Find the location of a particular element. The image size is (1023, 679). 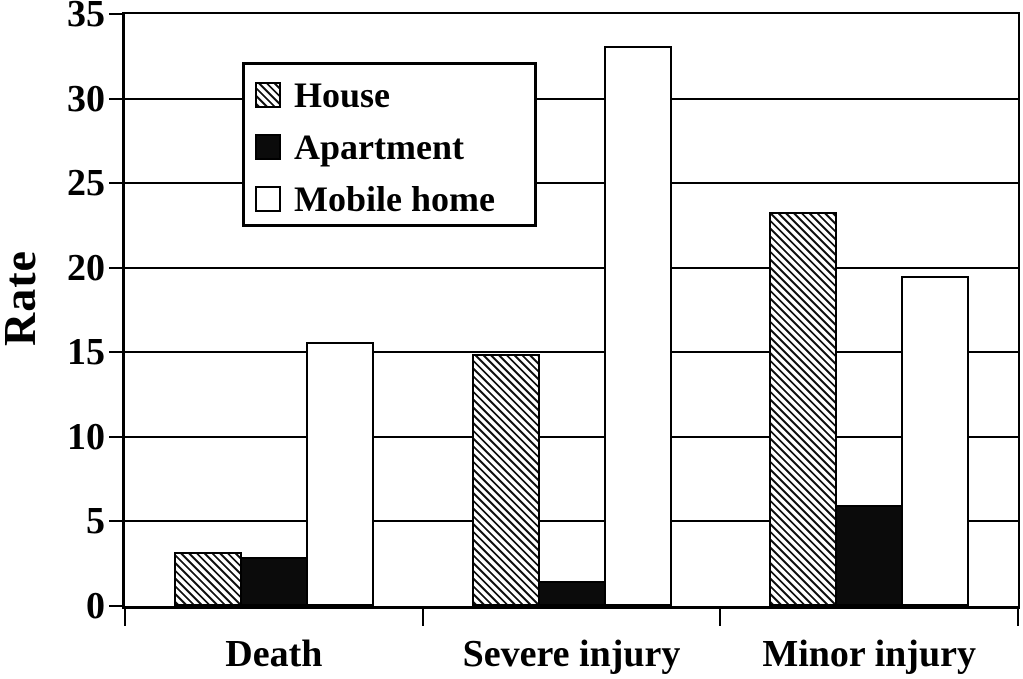

legend-item-house: House is located at coordinates (389, 95).